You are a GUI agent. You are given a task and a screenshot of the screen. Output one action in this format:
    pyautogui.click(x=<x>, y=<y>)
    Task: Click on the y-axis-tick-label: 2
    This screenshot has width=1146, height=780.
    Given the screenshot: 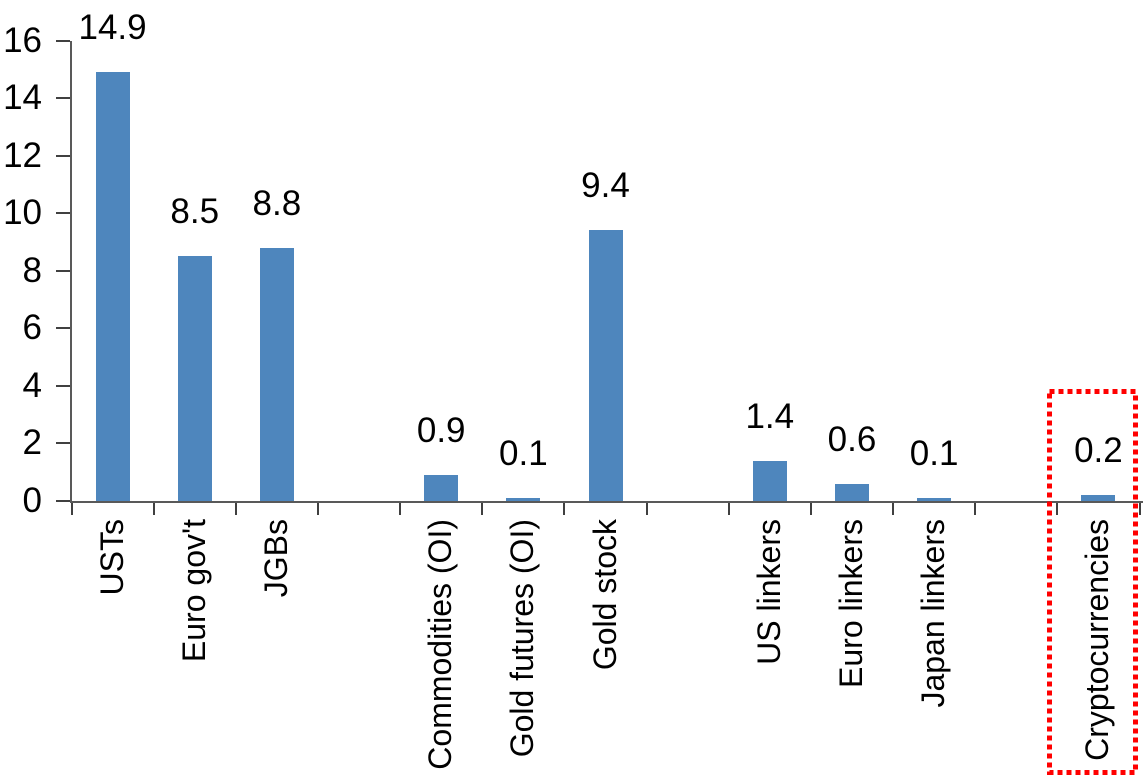 What is the action you would take?
    pyautogui.click(x=32, y=443)
    